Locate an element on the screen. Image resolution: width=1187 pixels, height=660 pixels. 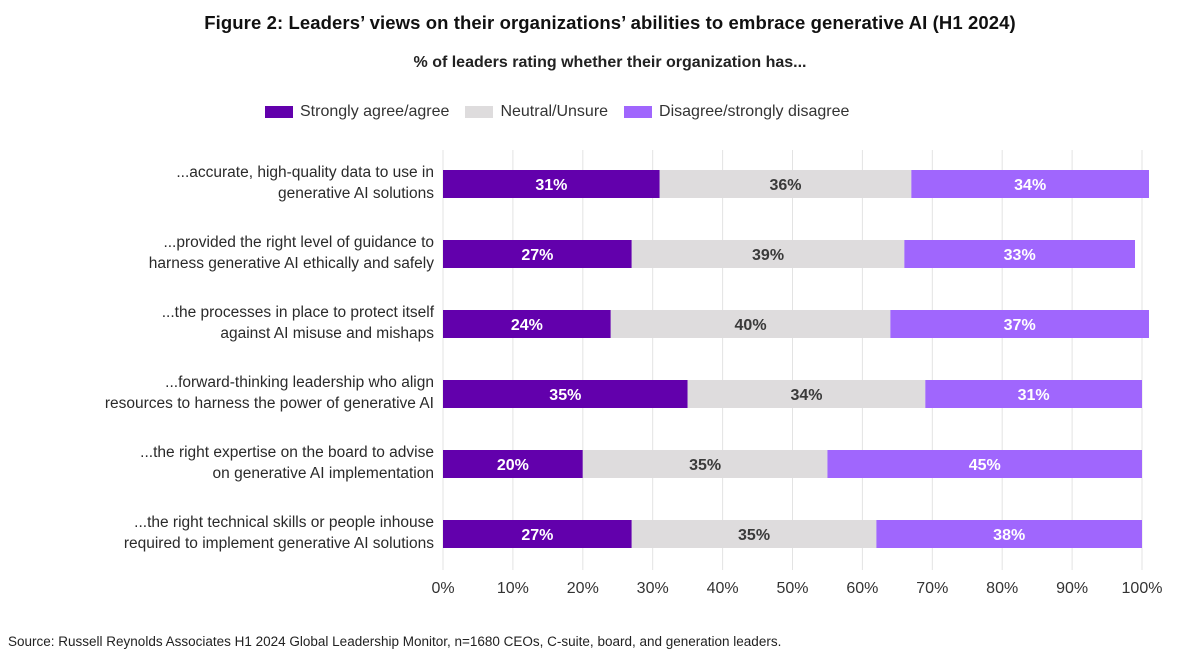
bar-data-label: 38% is located at coordinates (1009, 535).